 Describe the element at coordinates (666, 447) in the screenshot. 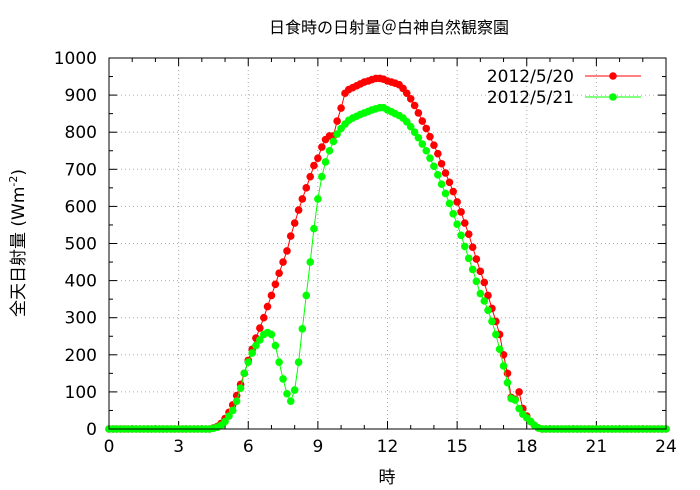

I see `x-tick-label: 24` at that location.